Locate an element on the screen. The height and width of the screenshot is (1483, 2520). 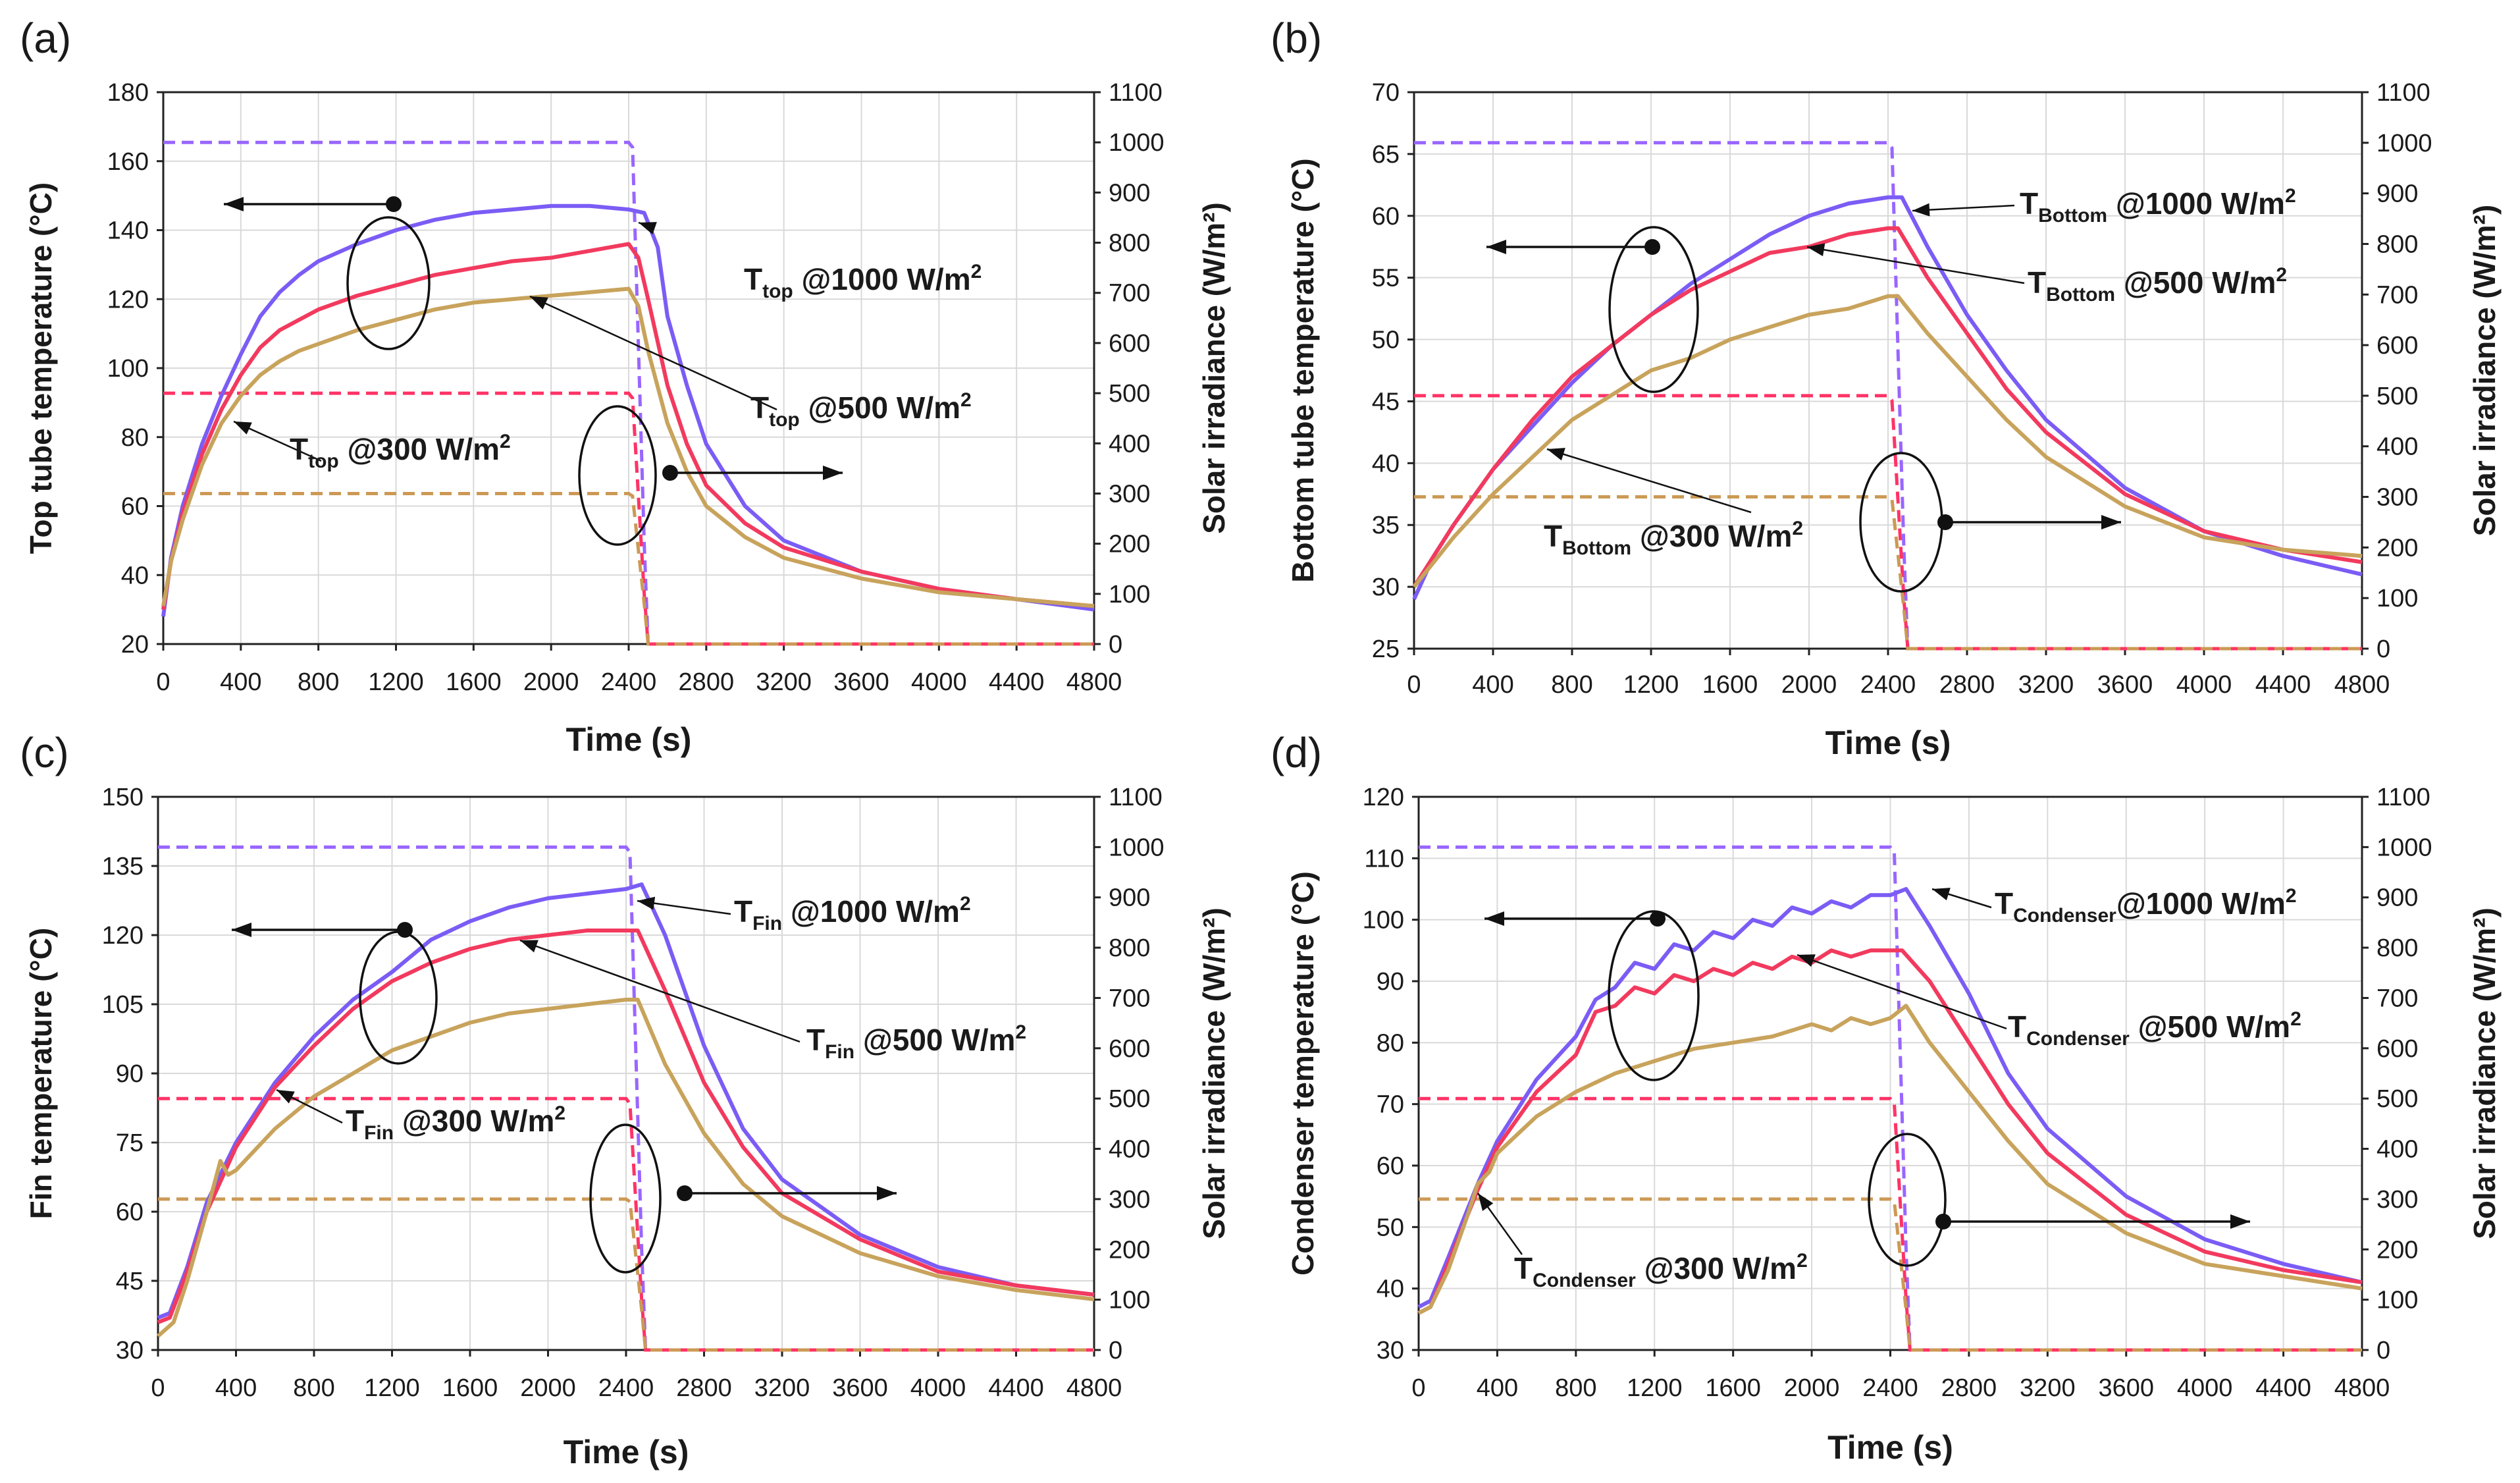
series-annotation: TFin @500 W/m2 is located at coordinates (916, 1042).